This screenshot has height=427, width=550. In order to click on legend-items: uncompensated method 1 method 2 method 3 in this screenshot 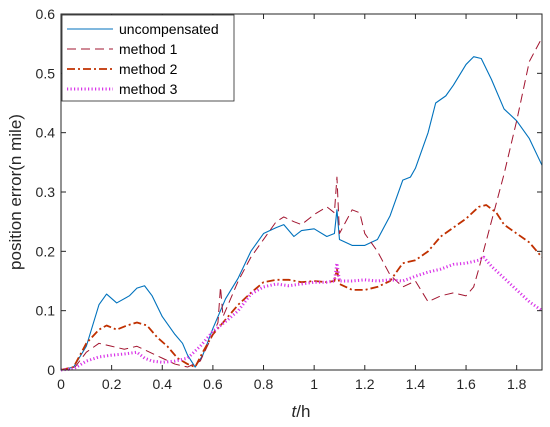, I will do `click(143, 59)`.